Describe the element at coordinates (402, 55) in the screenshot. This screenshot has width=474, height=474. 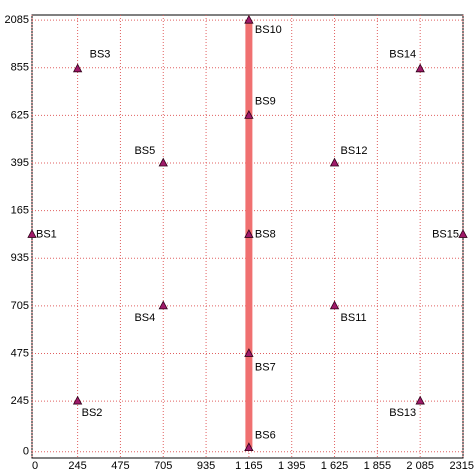
I see `station-label: BS14` at that location.